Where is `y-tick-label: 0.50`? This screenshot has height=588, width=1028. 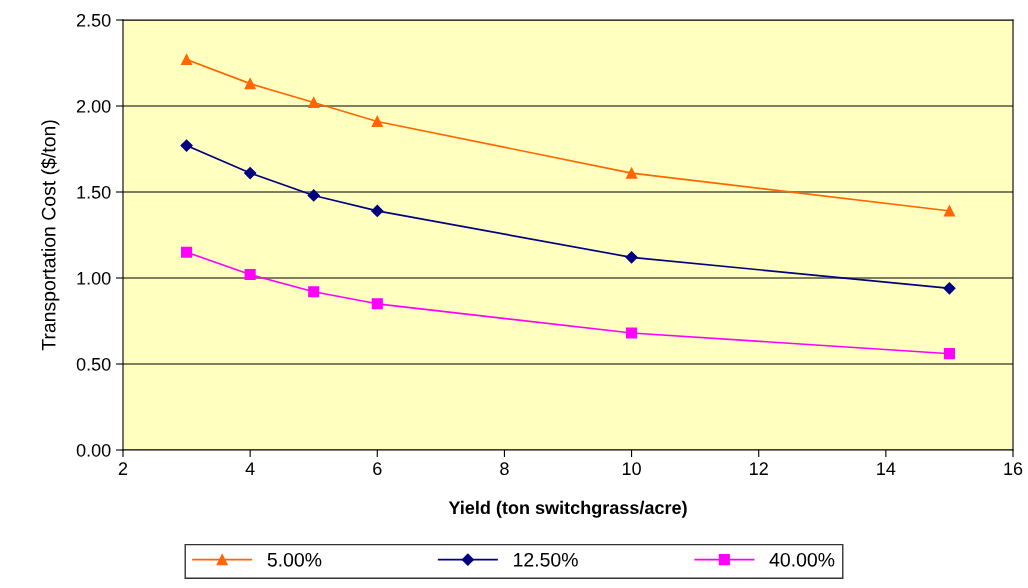
y-tick-label: 0.50 is located at coordinates (93, 364).